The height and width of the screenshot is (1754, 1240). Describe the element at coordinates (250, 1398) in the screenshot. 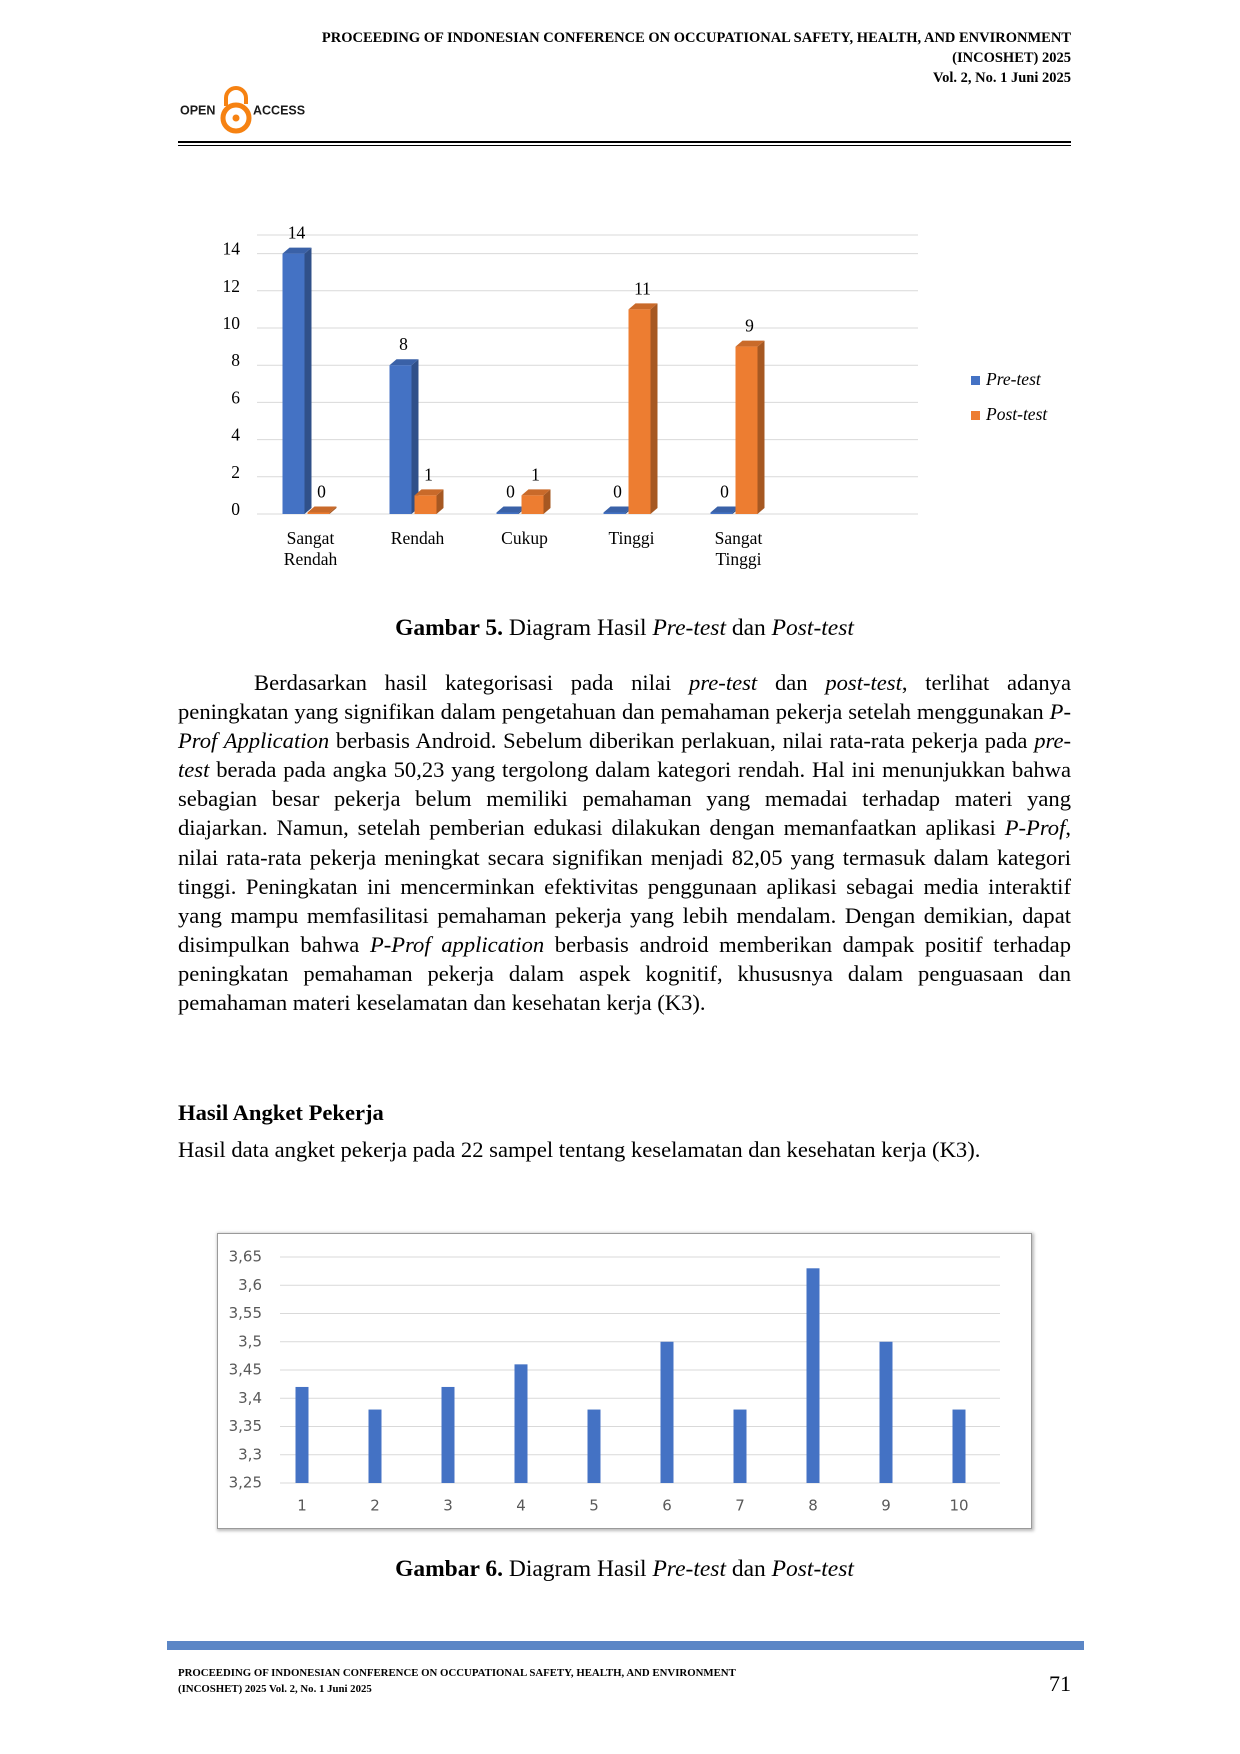

I see `y-tick-label: 3,4` at that location.